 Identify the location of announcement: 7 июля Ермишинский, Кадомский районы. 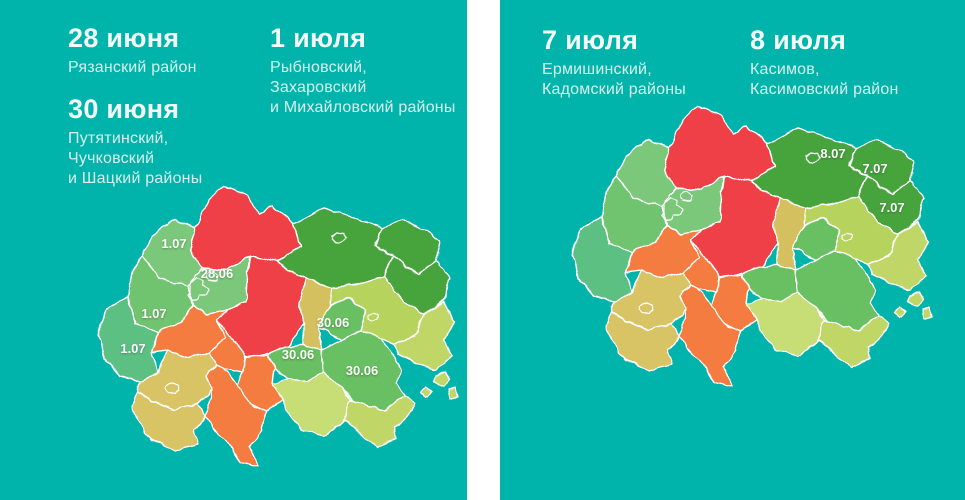
(644, 63).